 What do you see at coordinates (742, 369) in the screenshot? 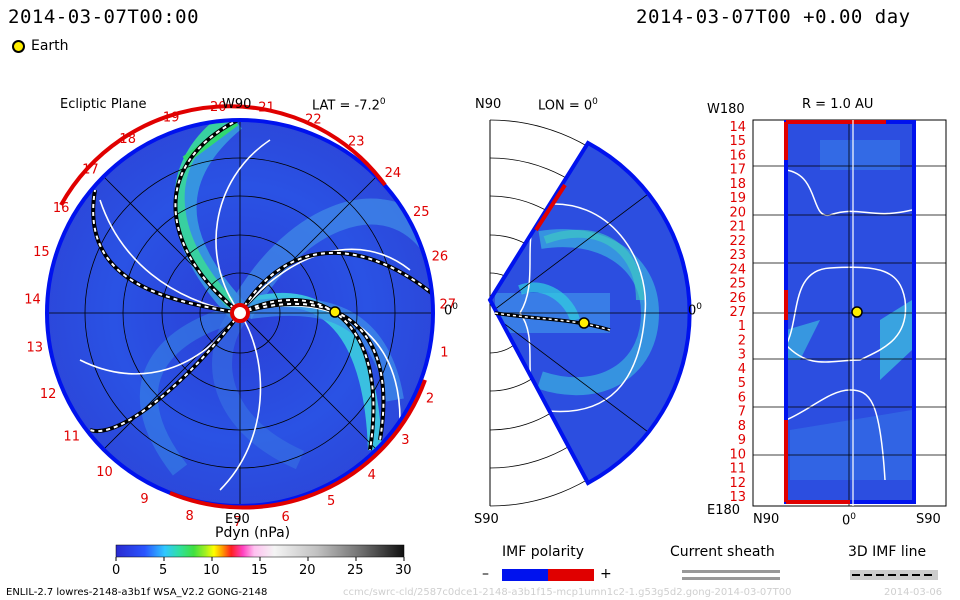
I see `synoptic-sector-label: 4` at bounding box center [742, 369].